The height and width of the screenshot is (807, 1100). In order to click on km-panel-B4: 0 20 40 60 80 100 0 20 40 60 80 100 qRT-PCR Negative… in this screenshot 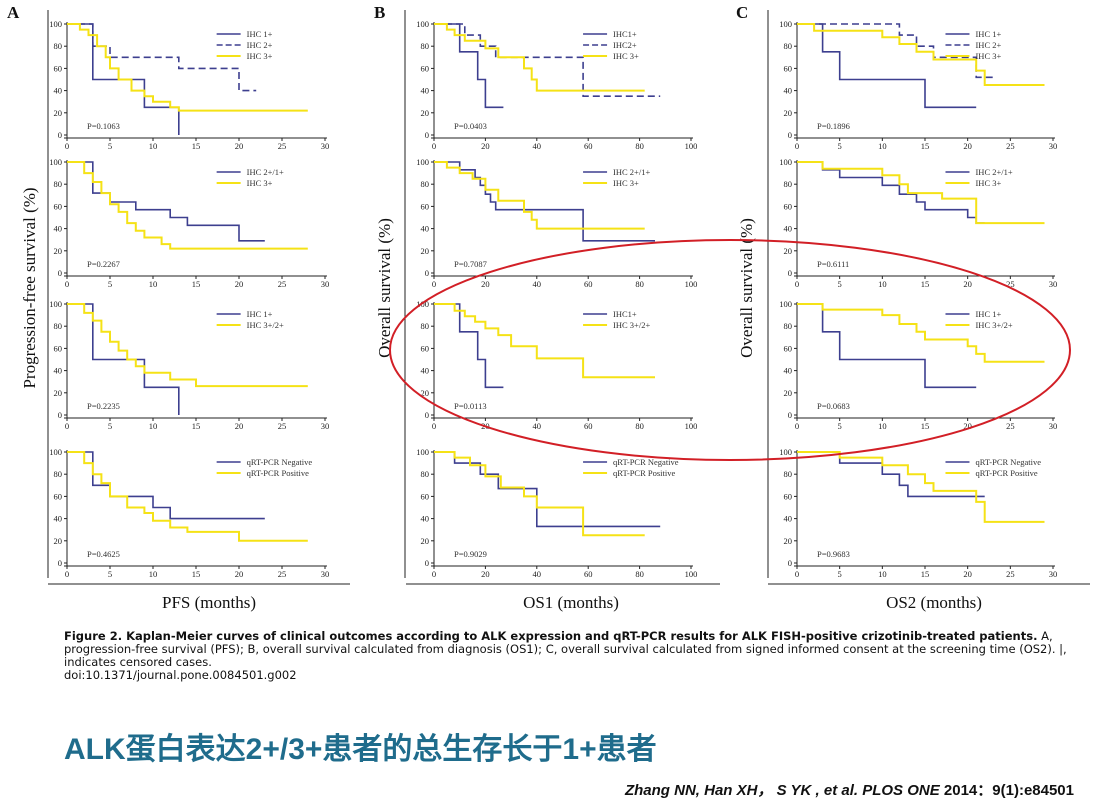, I will do `click(556, 513)`.